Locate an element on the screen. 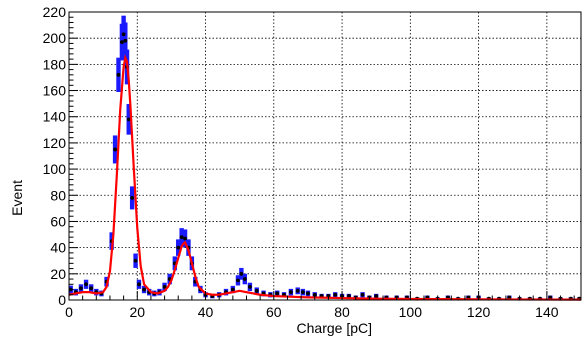  x-tick-label: 0 is located at coordinates (69, 312).